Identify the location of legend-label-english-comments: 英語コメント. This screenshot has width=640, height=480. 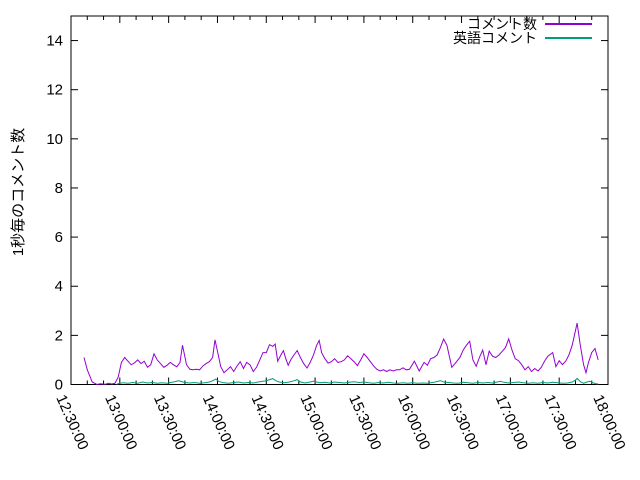
(495, 38).